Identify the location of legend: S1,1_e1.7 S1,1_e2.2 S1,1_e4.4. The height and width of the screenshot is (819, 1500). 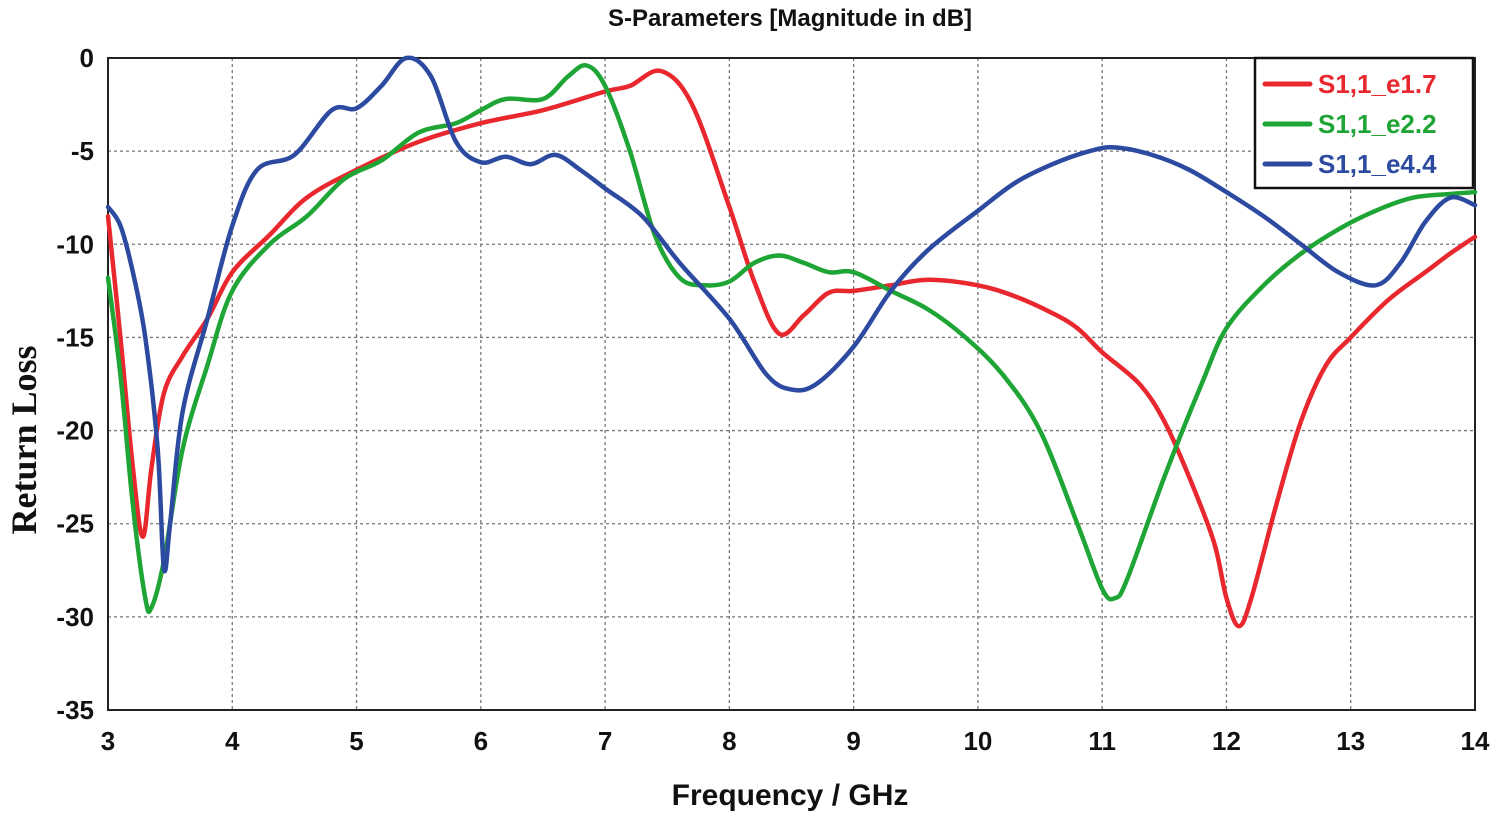
(1364, 123).